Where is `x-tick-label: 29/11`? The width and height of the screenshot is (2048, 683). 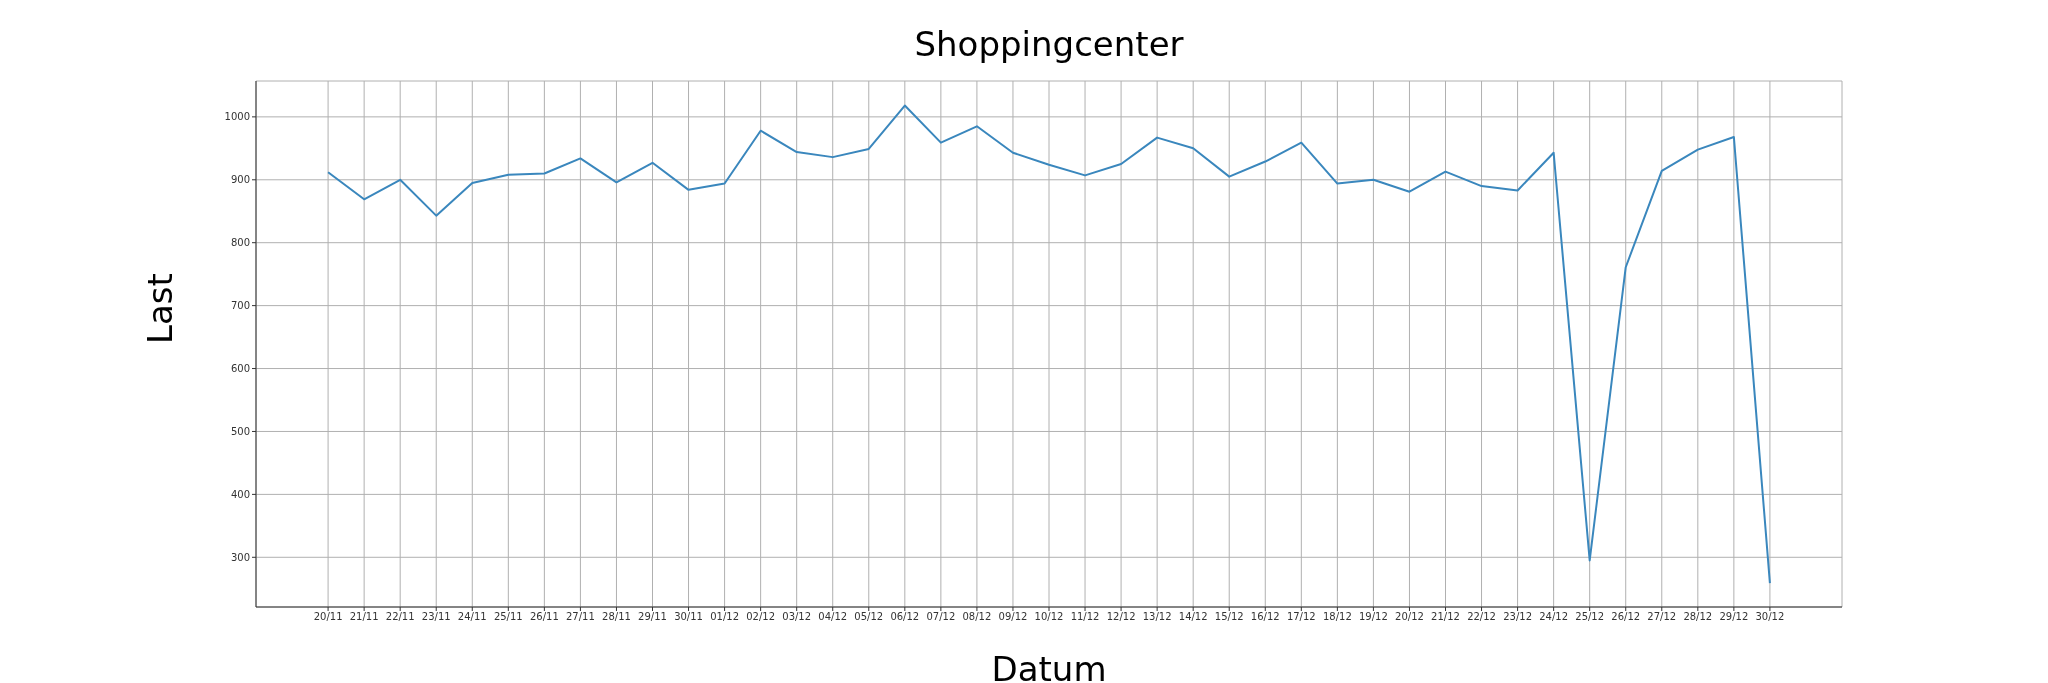 x-tick-label: 29/11 is located at coordinates (652, 617).